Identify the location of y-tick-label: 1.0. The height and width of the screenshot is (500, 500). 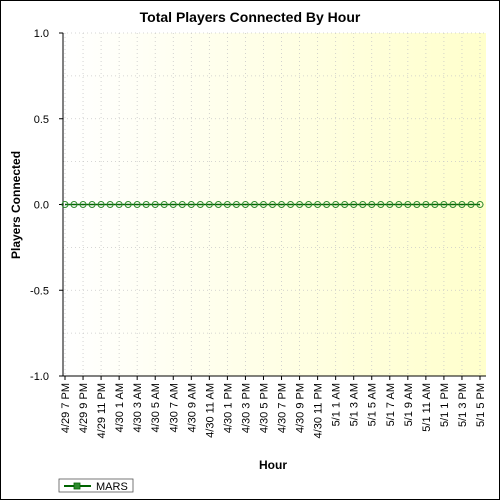
(41, 34).